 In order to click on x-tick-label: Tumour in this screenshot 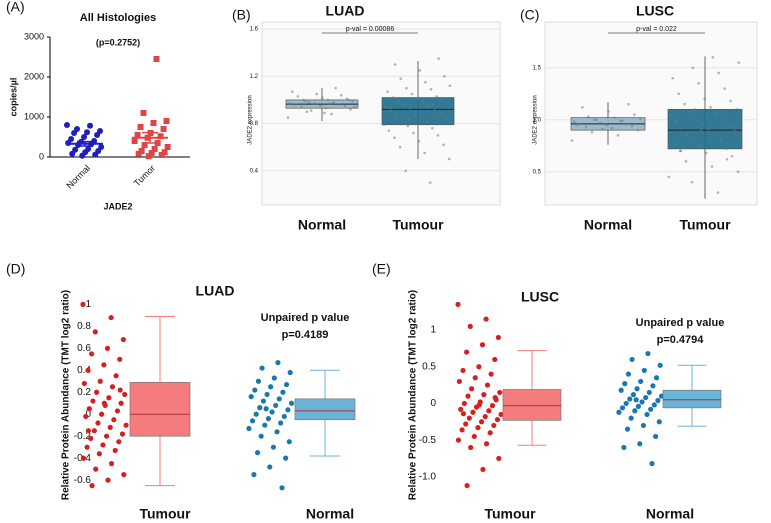, I will do `click(705, 225)`.